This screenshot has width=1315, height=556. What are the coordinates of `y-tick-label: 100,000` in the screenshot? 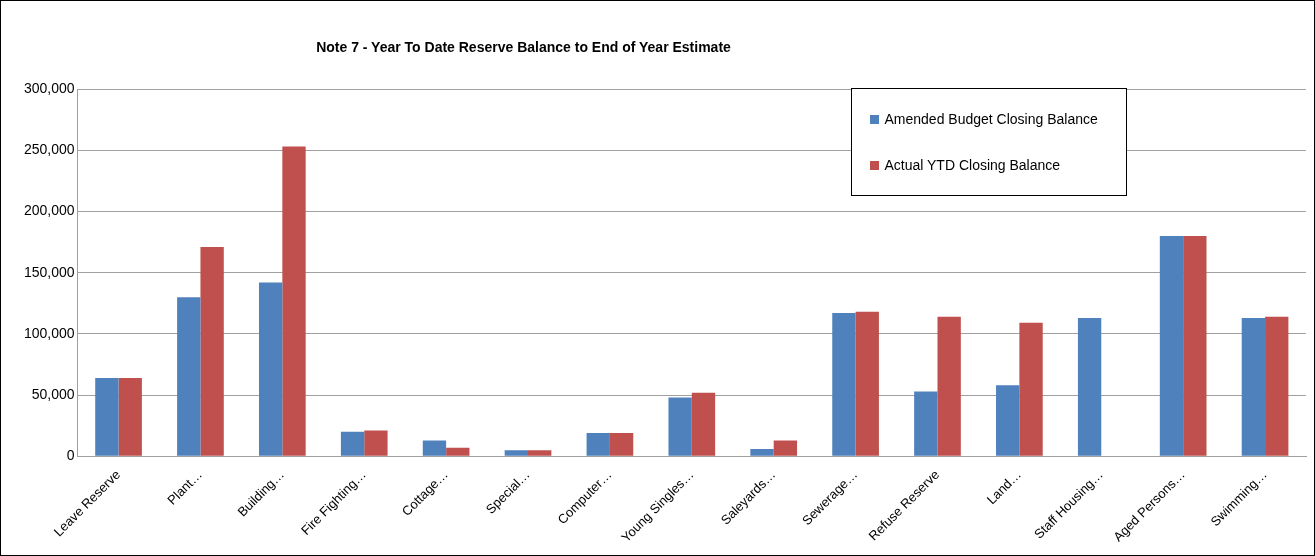 It's located at (49, 332).